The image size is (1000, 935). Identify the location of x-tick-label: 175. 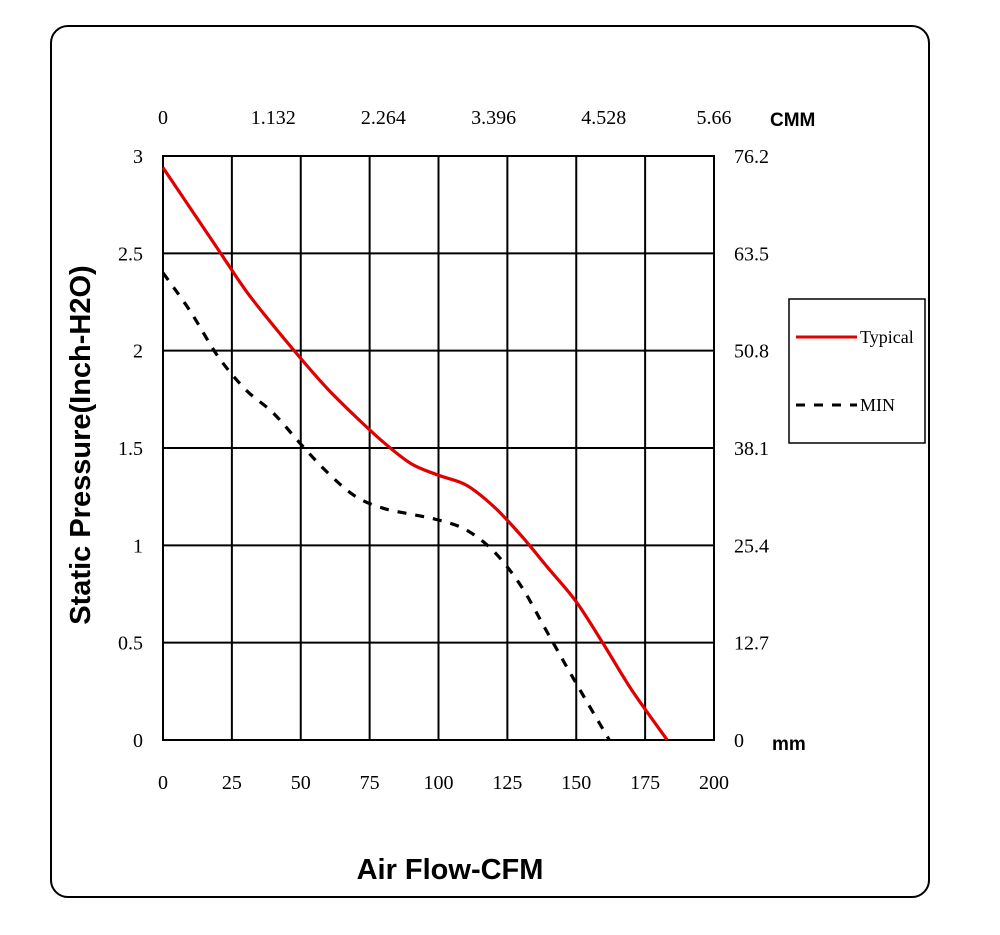
(645, 783).